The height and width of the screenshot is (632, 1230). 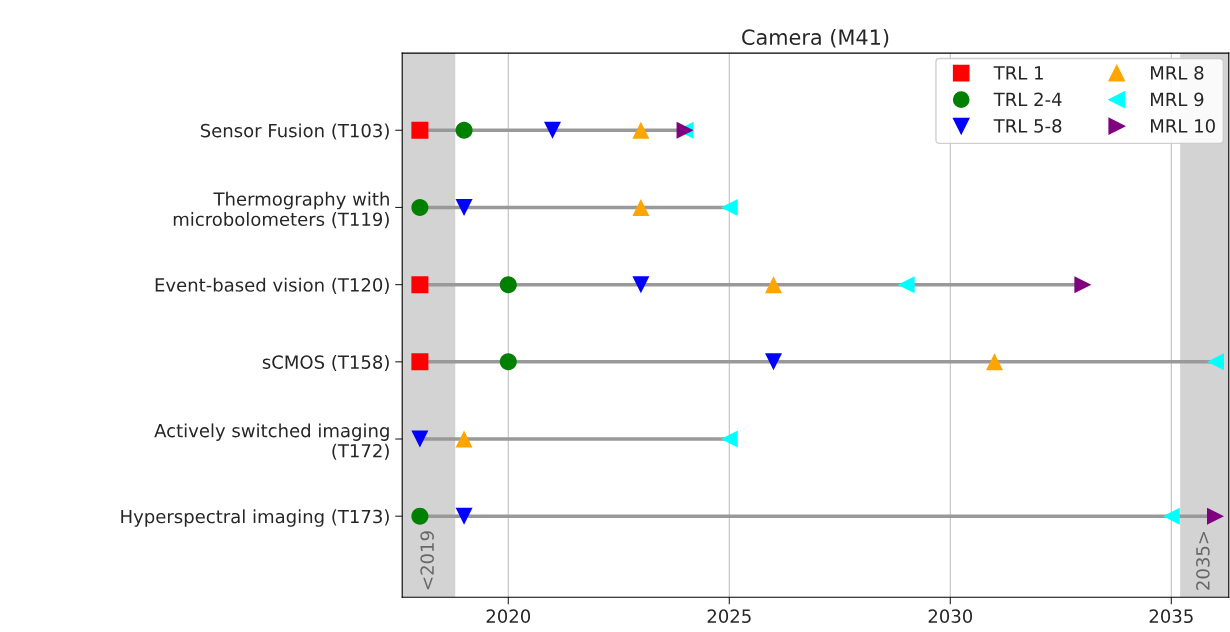 I want to click on y-tick-label: sCMOS (T158), so click(x=325, y=363).